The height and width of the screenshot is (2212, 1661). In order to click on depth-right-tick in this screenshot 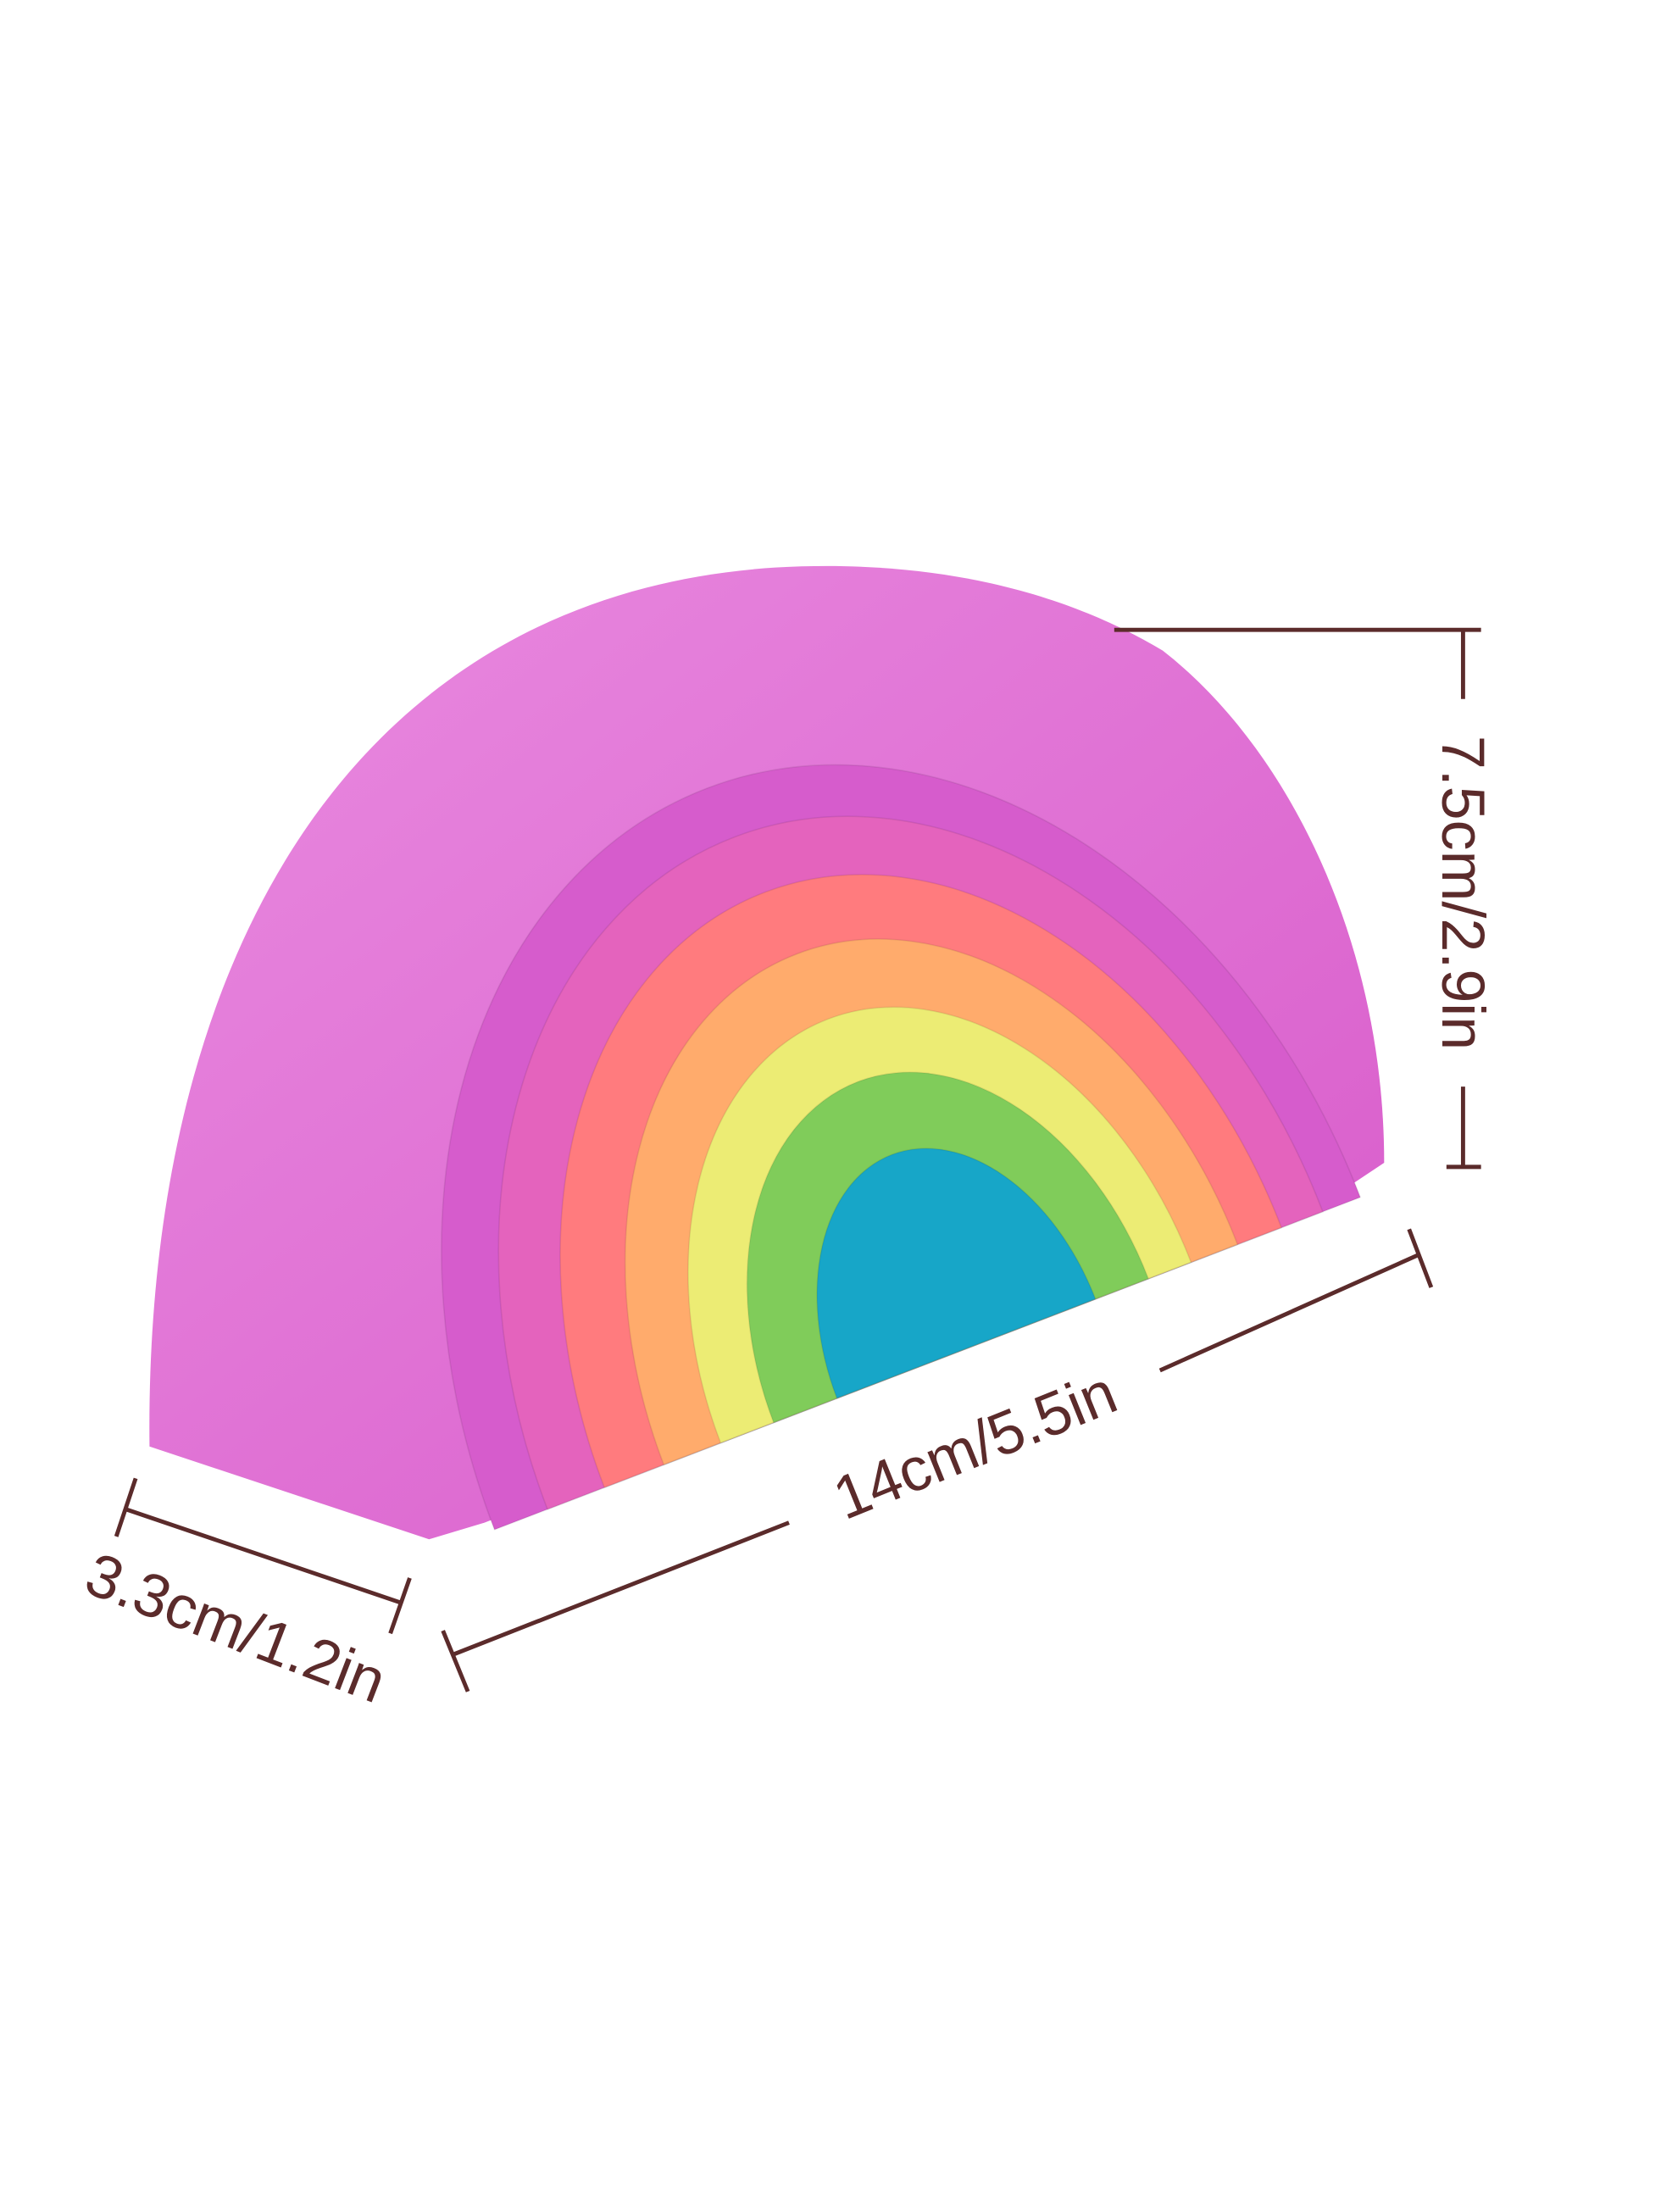, I will do `click(400, 1606)`.